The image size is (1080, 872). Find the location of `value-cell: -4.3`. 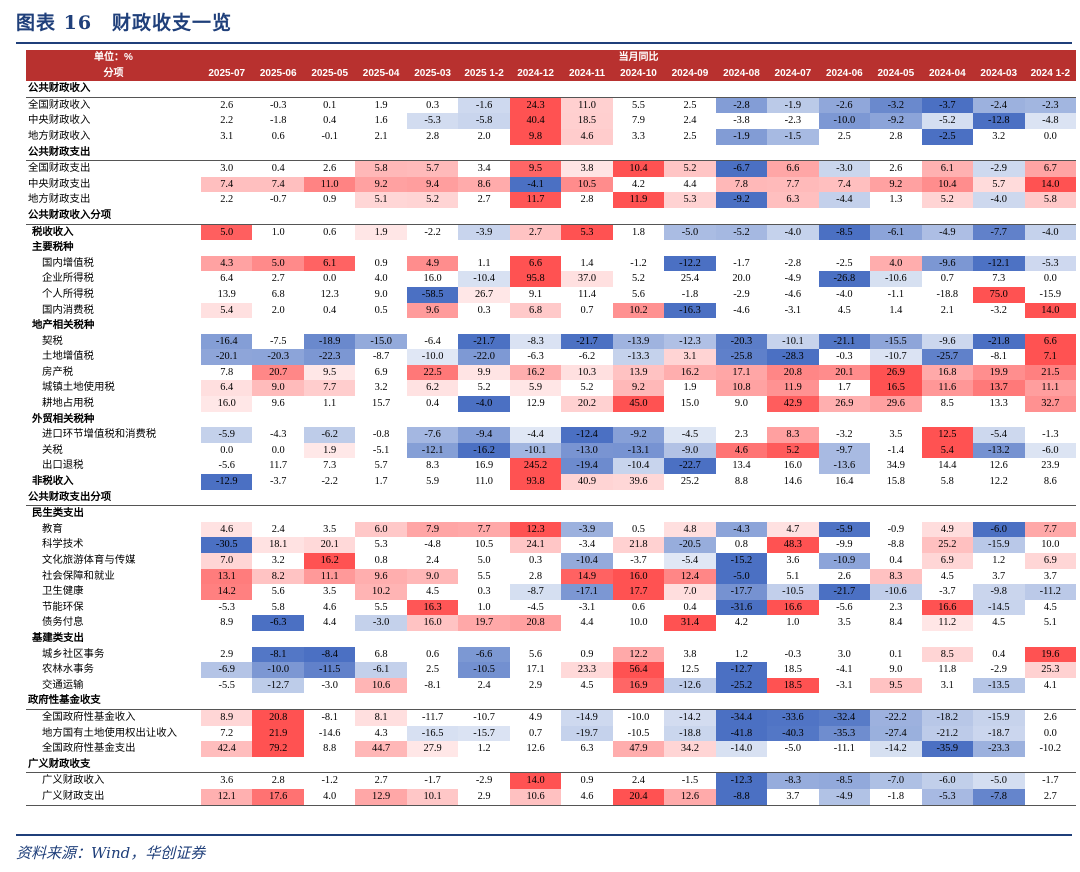

value-cell: -4.3 is located at coordinates (741, 529).